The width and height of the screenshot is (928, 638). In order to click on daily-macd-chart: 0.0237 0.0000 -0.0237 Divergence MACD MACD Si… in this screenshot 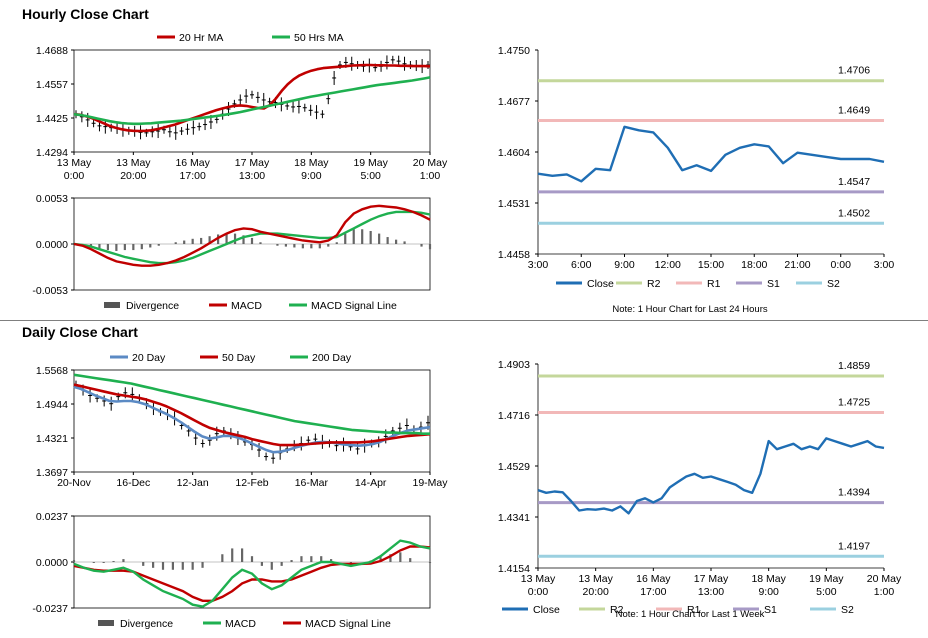, I will do `click(232, 570)`.